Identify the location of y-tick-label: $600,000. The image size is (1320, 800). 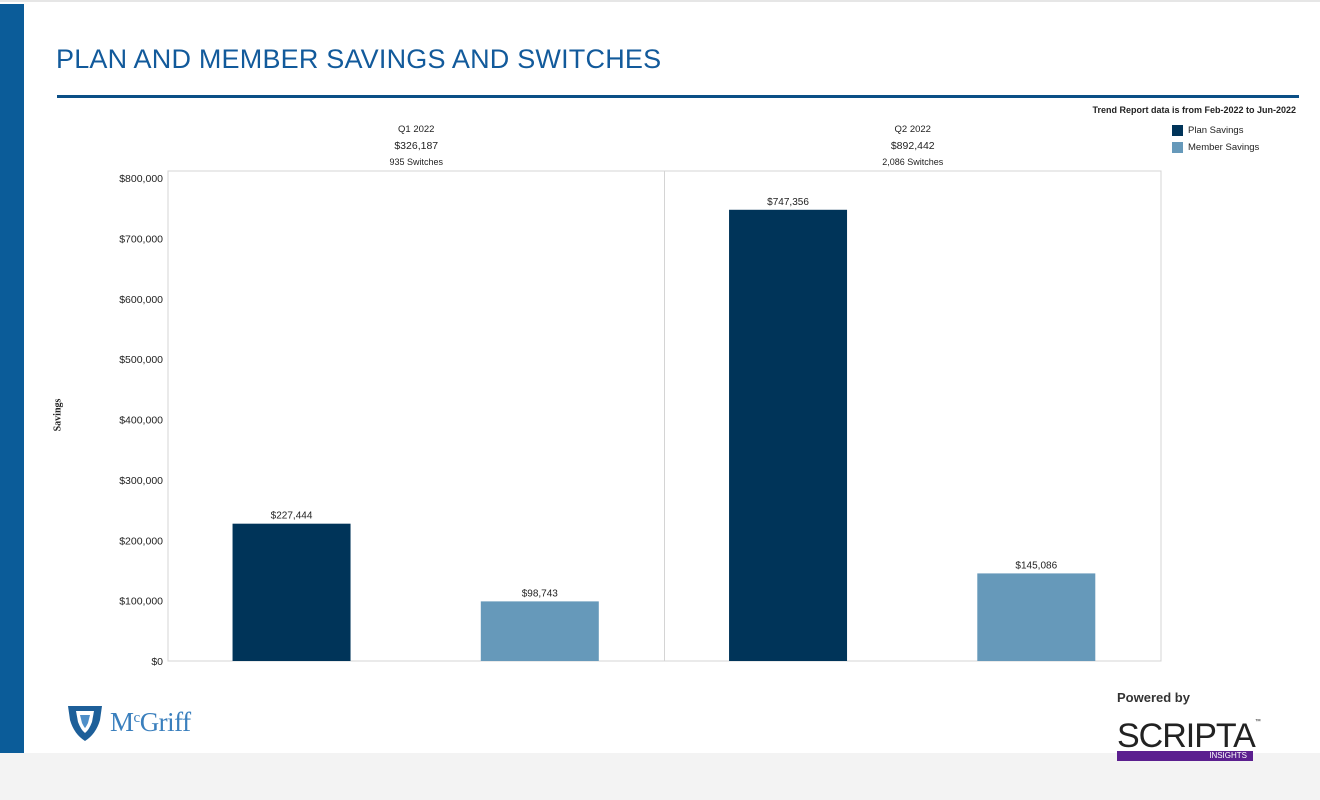
(141, 300).